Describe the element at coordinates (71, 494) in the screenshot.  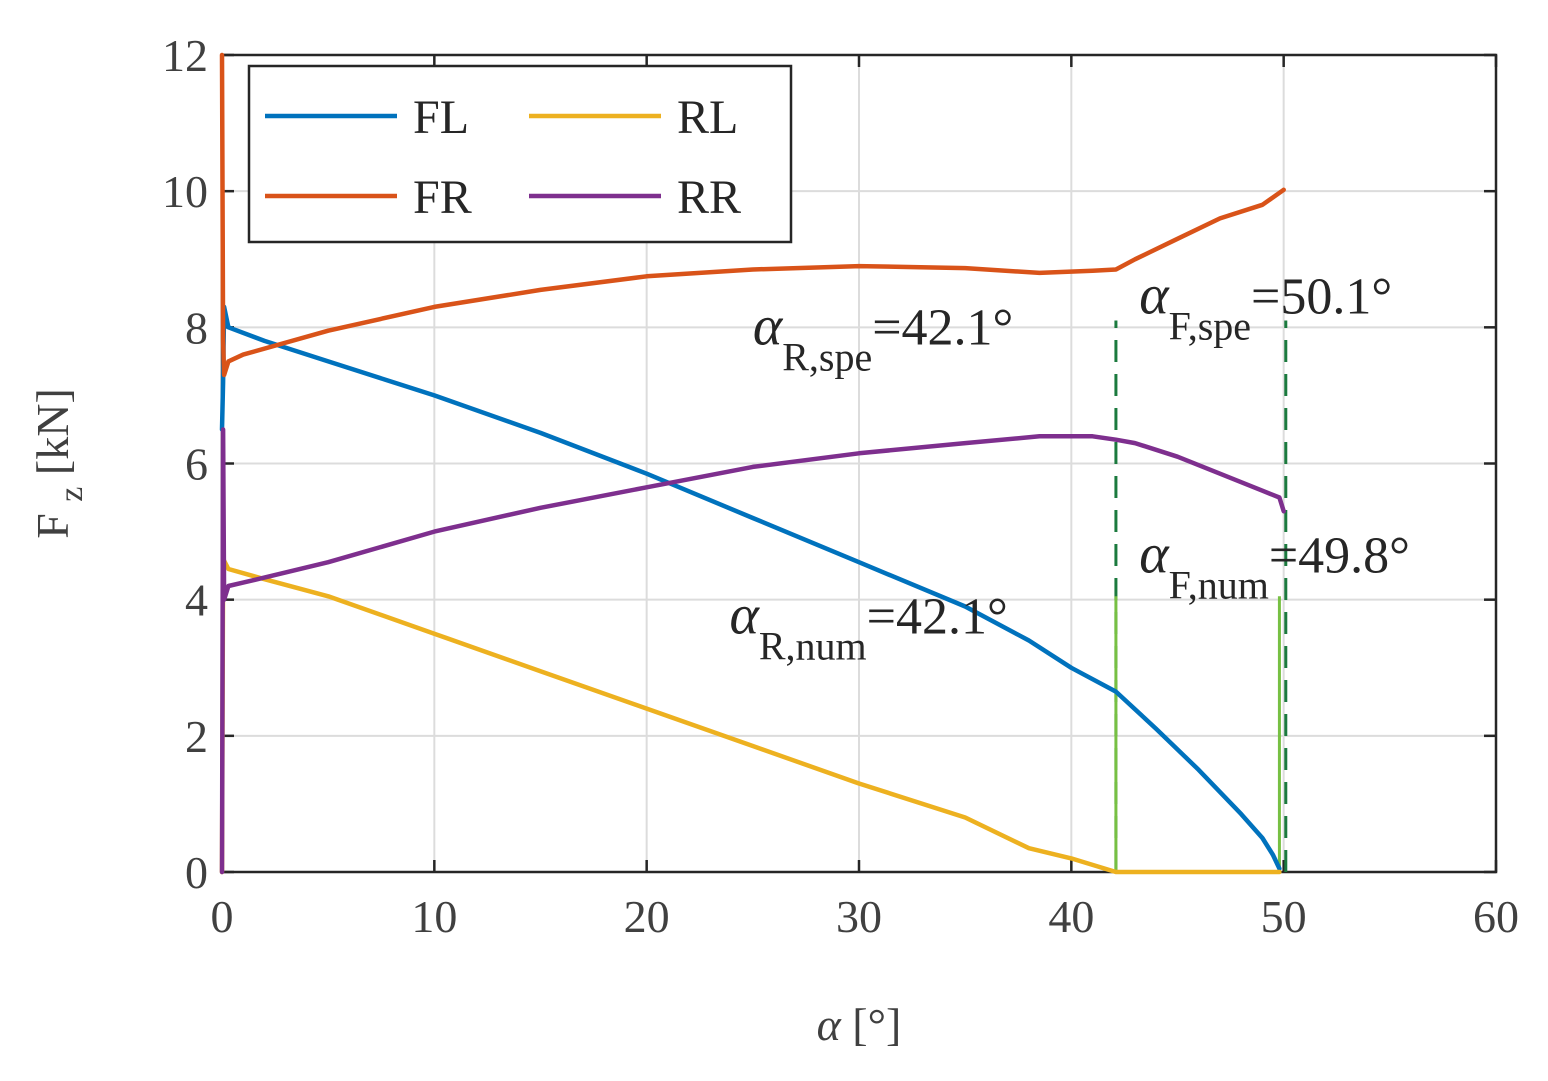
I see `y-axis-subscript: z` at that location.